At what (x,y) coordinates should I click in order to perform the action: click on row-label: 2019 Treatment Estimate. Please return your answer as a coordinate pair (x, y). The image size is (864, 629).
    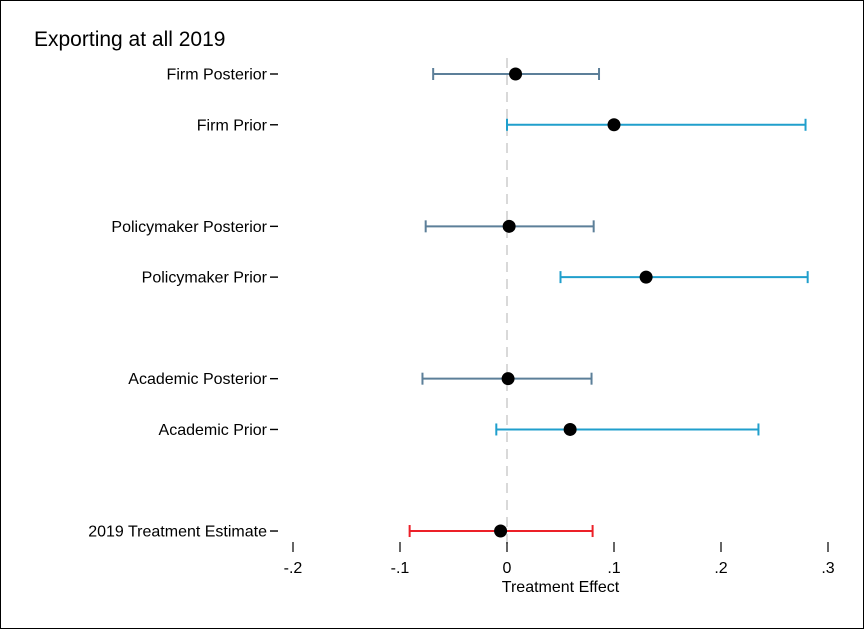
    Looking at the image, I should click on (177, 532).